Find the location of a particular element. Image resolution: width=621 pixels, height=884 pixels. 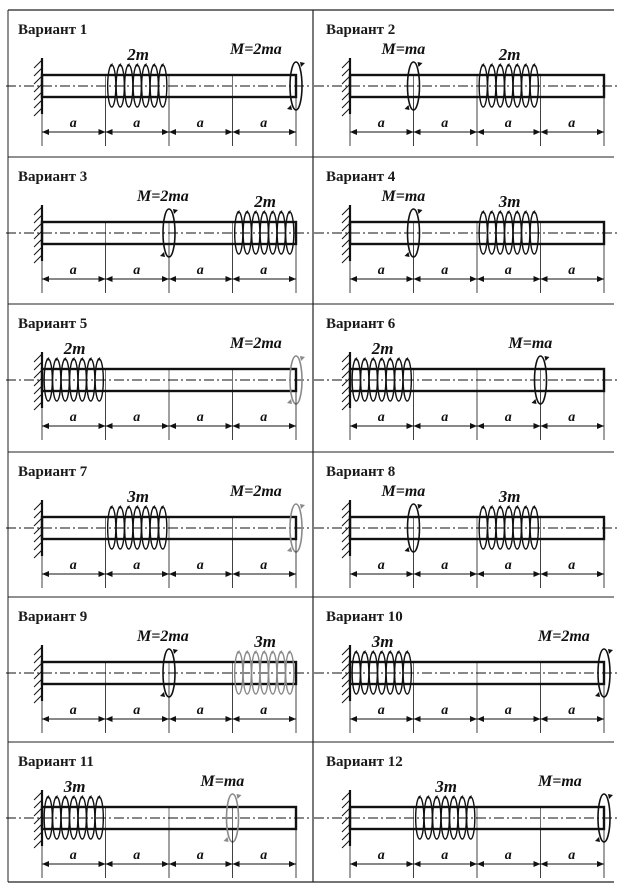

variant-panel-3: Вариант 3 2m M=2ma a a a a is located at coordinates (159, 231).